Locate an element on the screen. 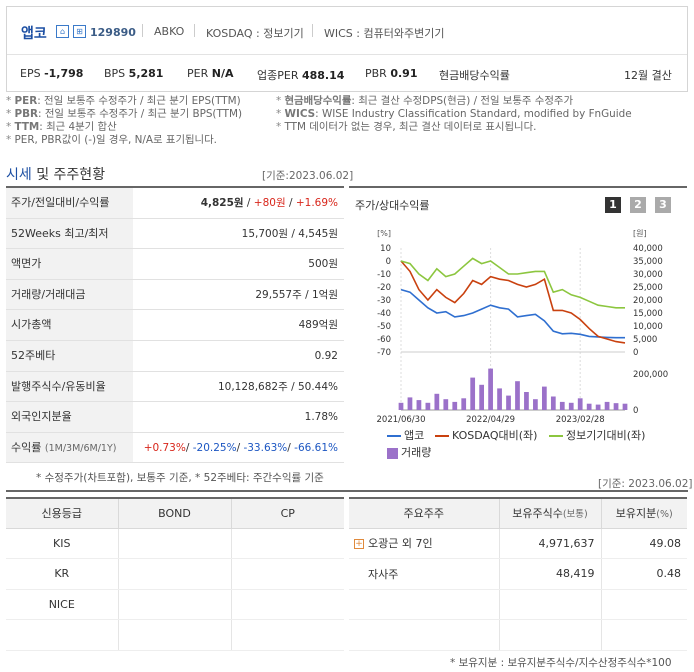 This screenshot has width=694, height=672. legend-item-volume: 거래량 is located at coordinates (409, 452).